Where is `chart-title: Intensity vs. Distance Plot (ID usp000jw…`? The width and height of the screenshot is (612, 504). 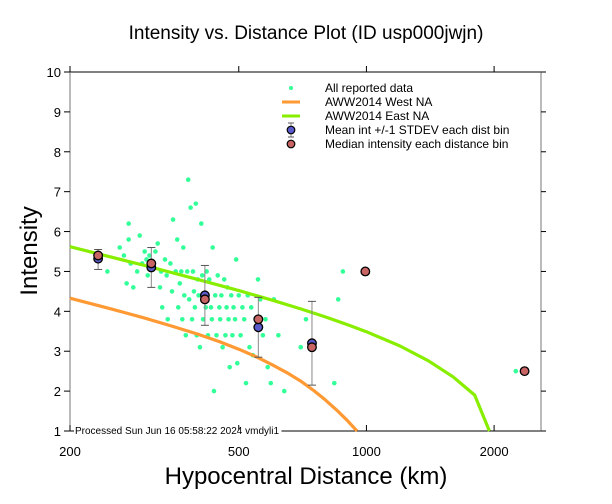 chart-title: Intensity vs. Distance Plot (ID usp000jw… is located at coordinates (306, 33).